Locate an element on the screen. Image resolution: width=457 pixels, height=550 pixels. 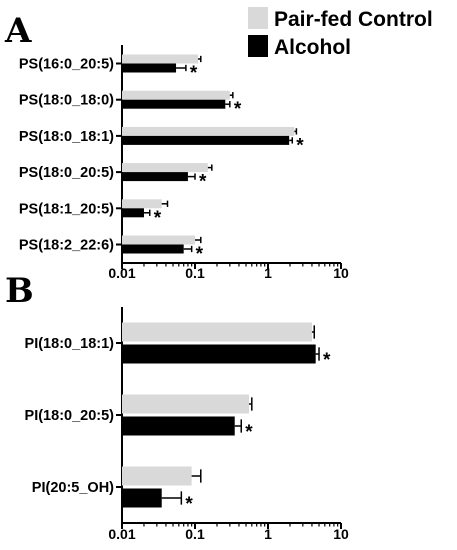
category-label: PI(18:0_18:1) is located at coordinates (70, 344).